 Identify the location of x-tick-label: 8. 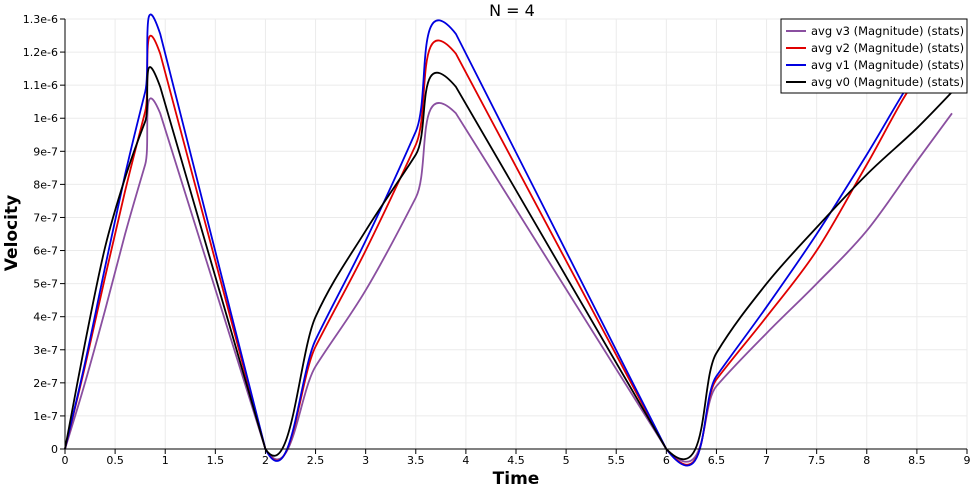
(866, 460).